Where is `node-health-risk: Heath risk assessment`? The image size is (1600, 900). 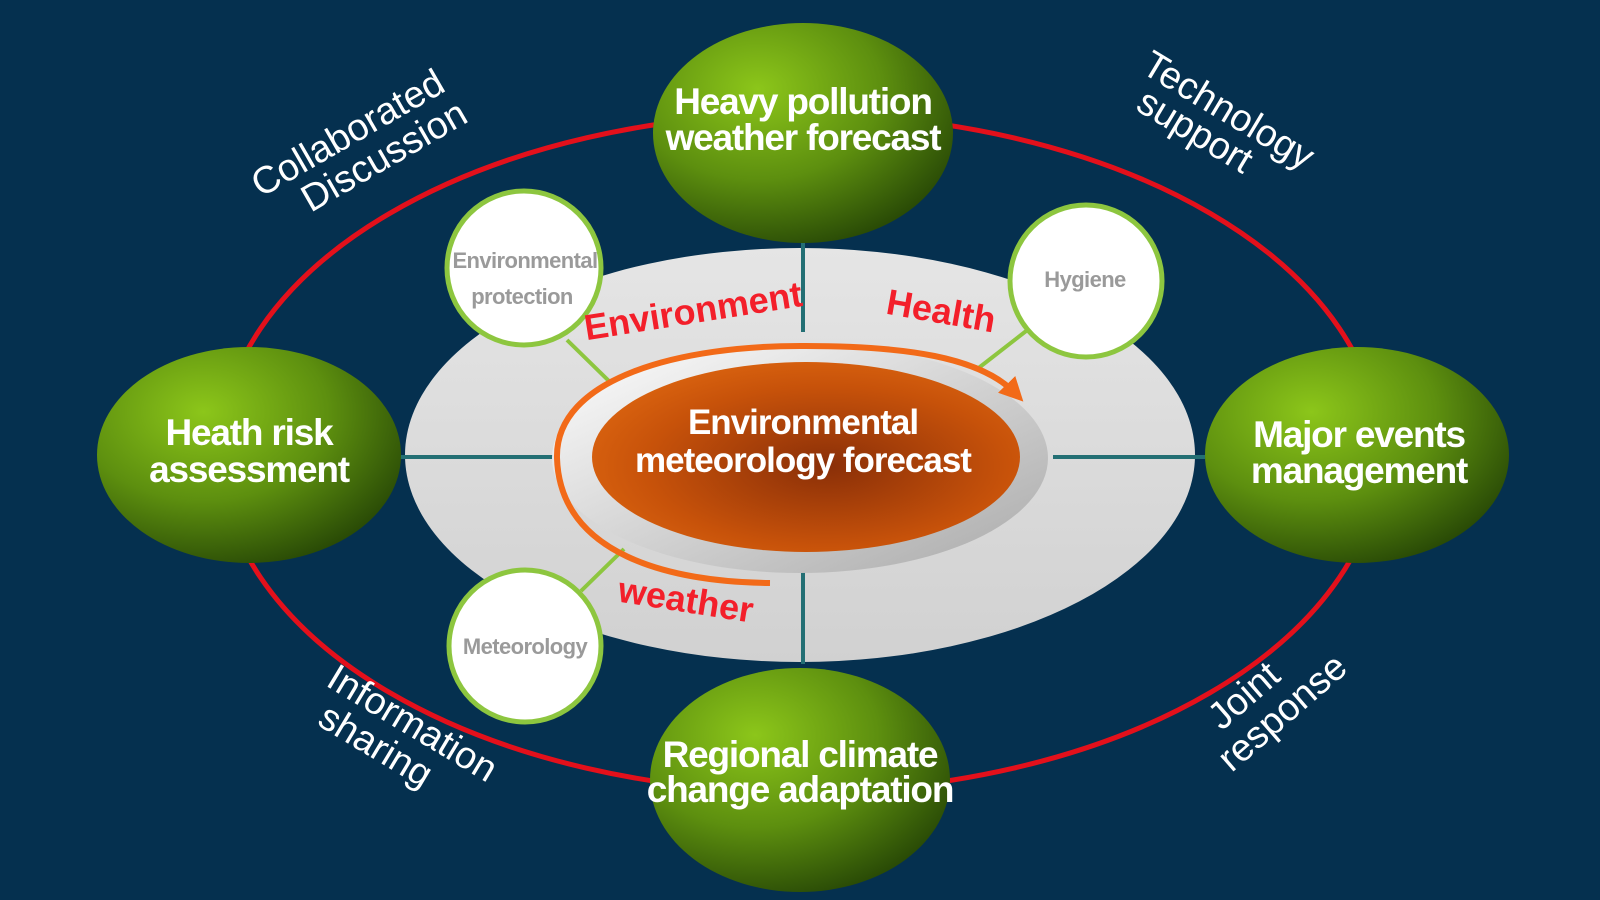 node-health-risk: Heath risk assessment is located at coordinates (249, 455).